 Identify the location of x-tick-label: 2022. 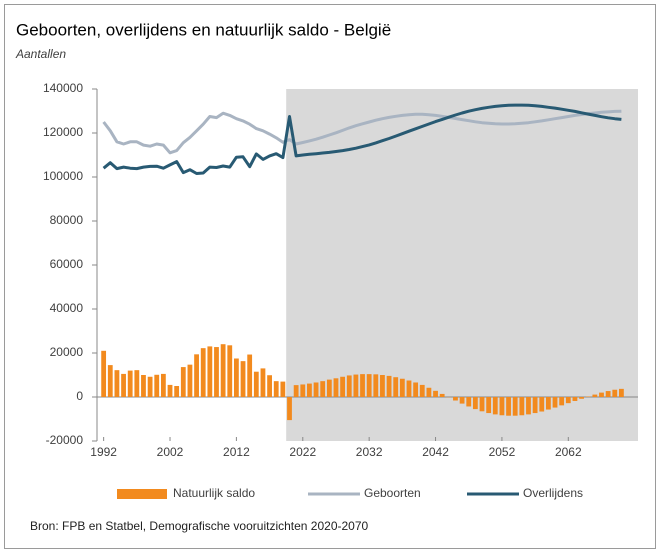
(302, 452).